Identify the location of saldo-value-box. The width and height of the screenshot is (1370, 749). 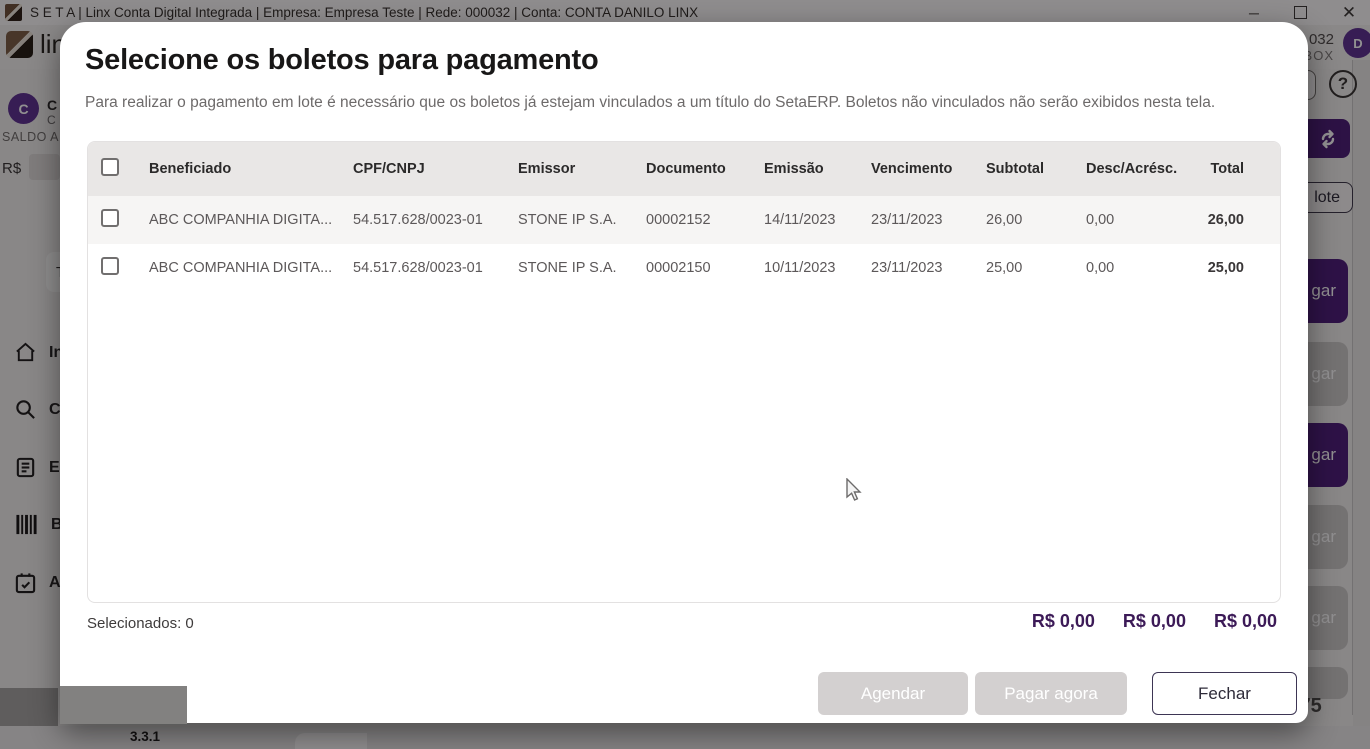
(44, 167).